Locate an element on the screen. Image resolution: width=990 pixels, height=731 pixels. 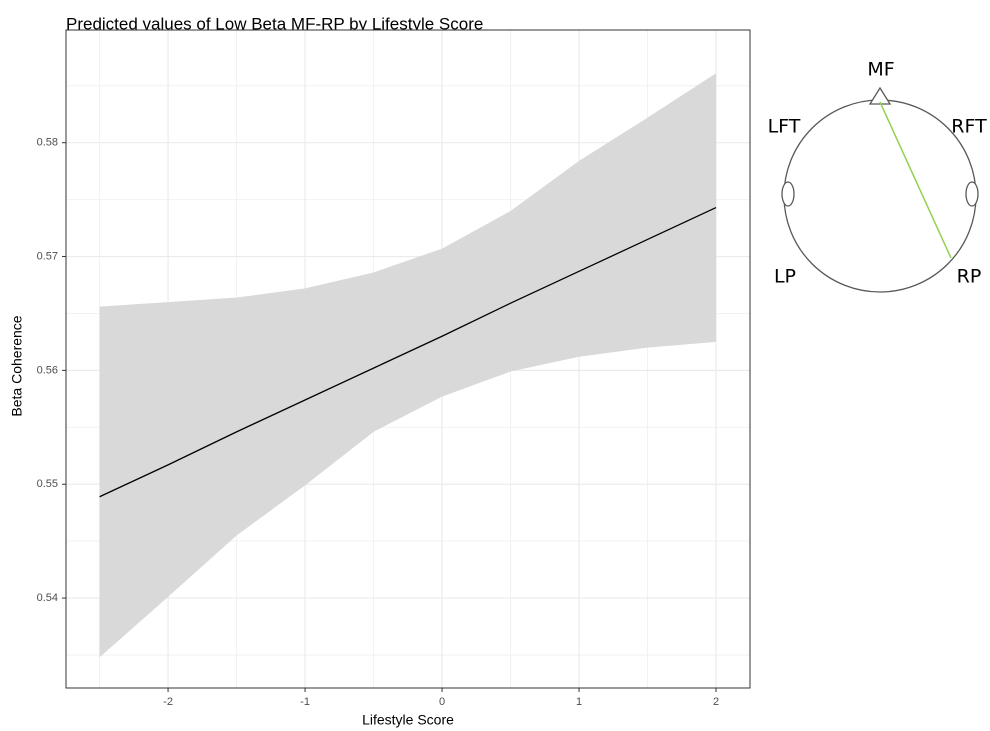
electrode-label: LFT is located at coordinates (784, 127).